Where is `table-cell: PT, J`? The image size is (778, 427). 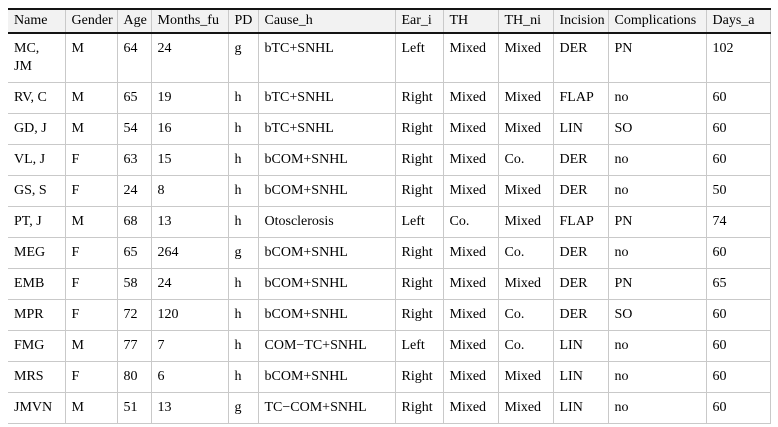
table-cell: PT, J is located at coordinates (37, 222).